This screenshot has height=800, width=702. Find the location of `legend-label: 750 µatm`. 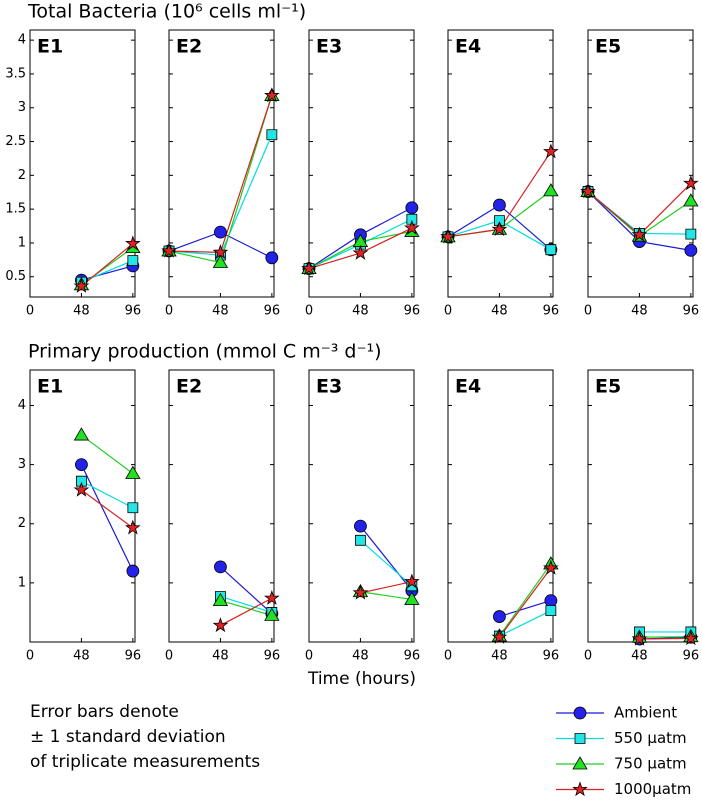

legend-label: 750 µatm is located at coordinates (650, 764).